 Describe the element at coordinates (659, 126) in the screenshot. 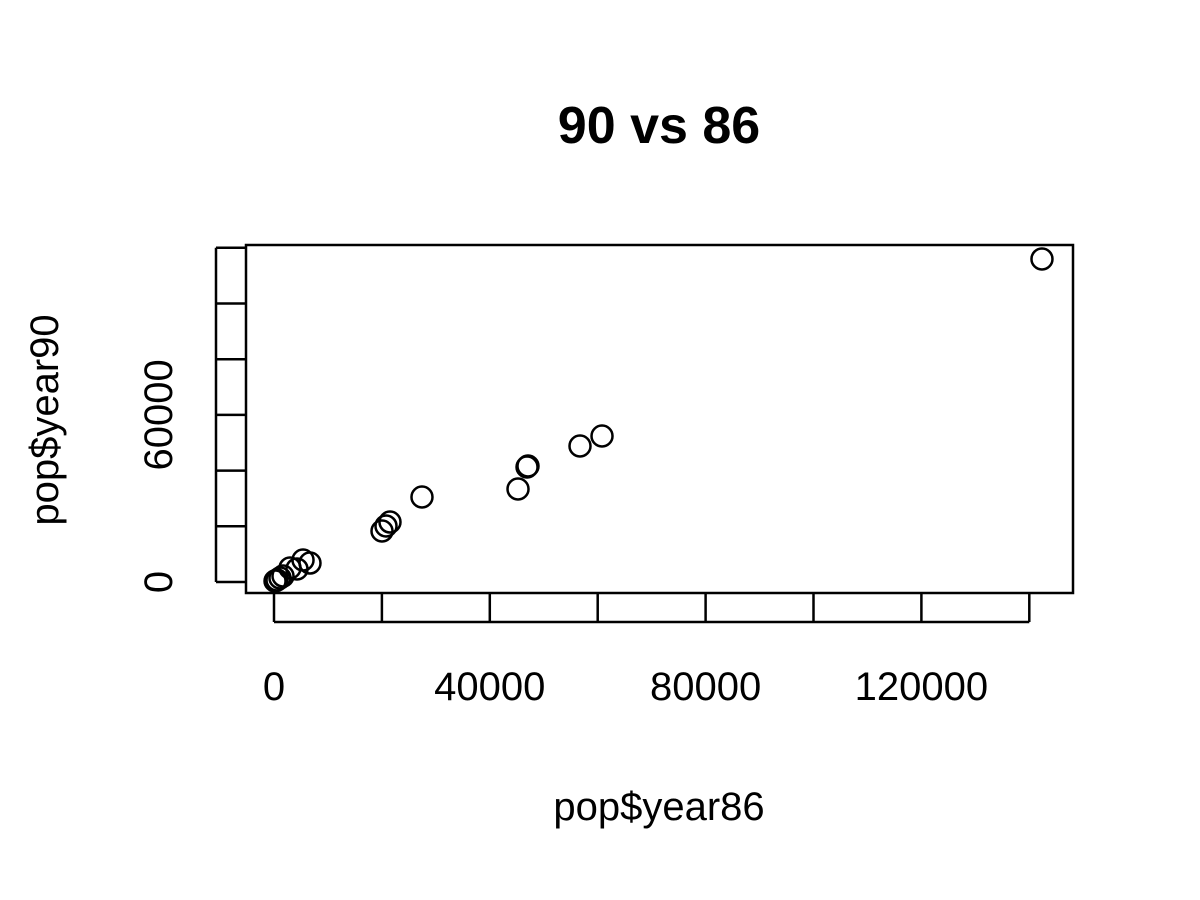

I see `chart-title: 90 vs 86` at that location.